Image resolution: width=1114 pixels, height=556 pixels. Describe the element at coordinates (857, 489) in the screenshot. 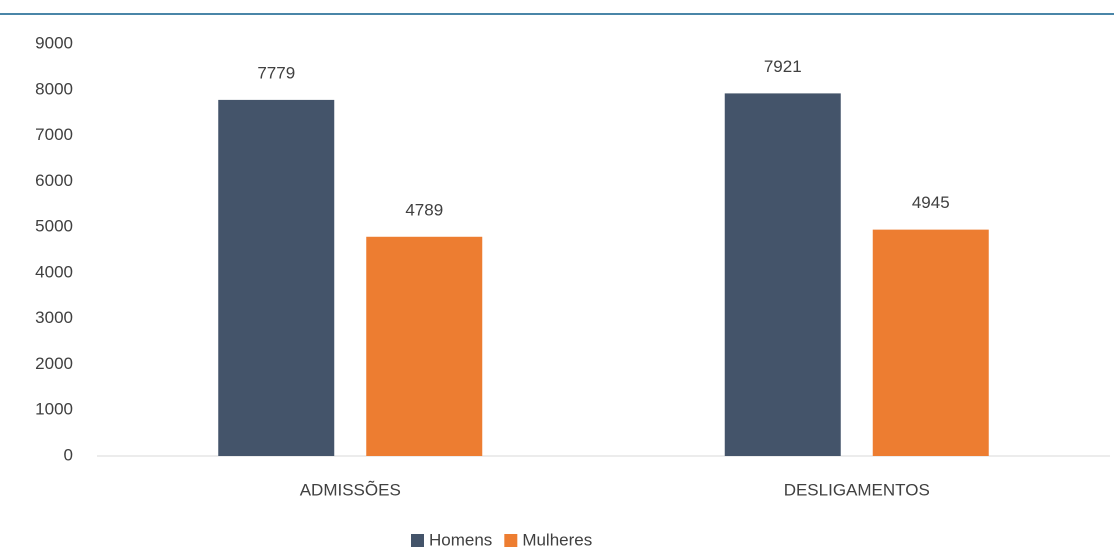

I see `x-tick-label: DESLIGAMENTOS` at that location.